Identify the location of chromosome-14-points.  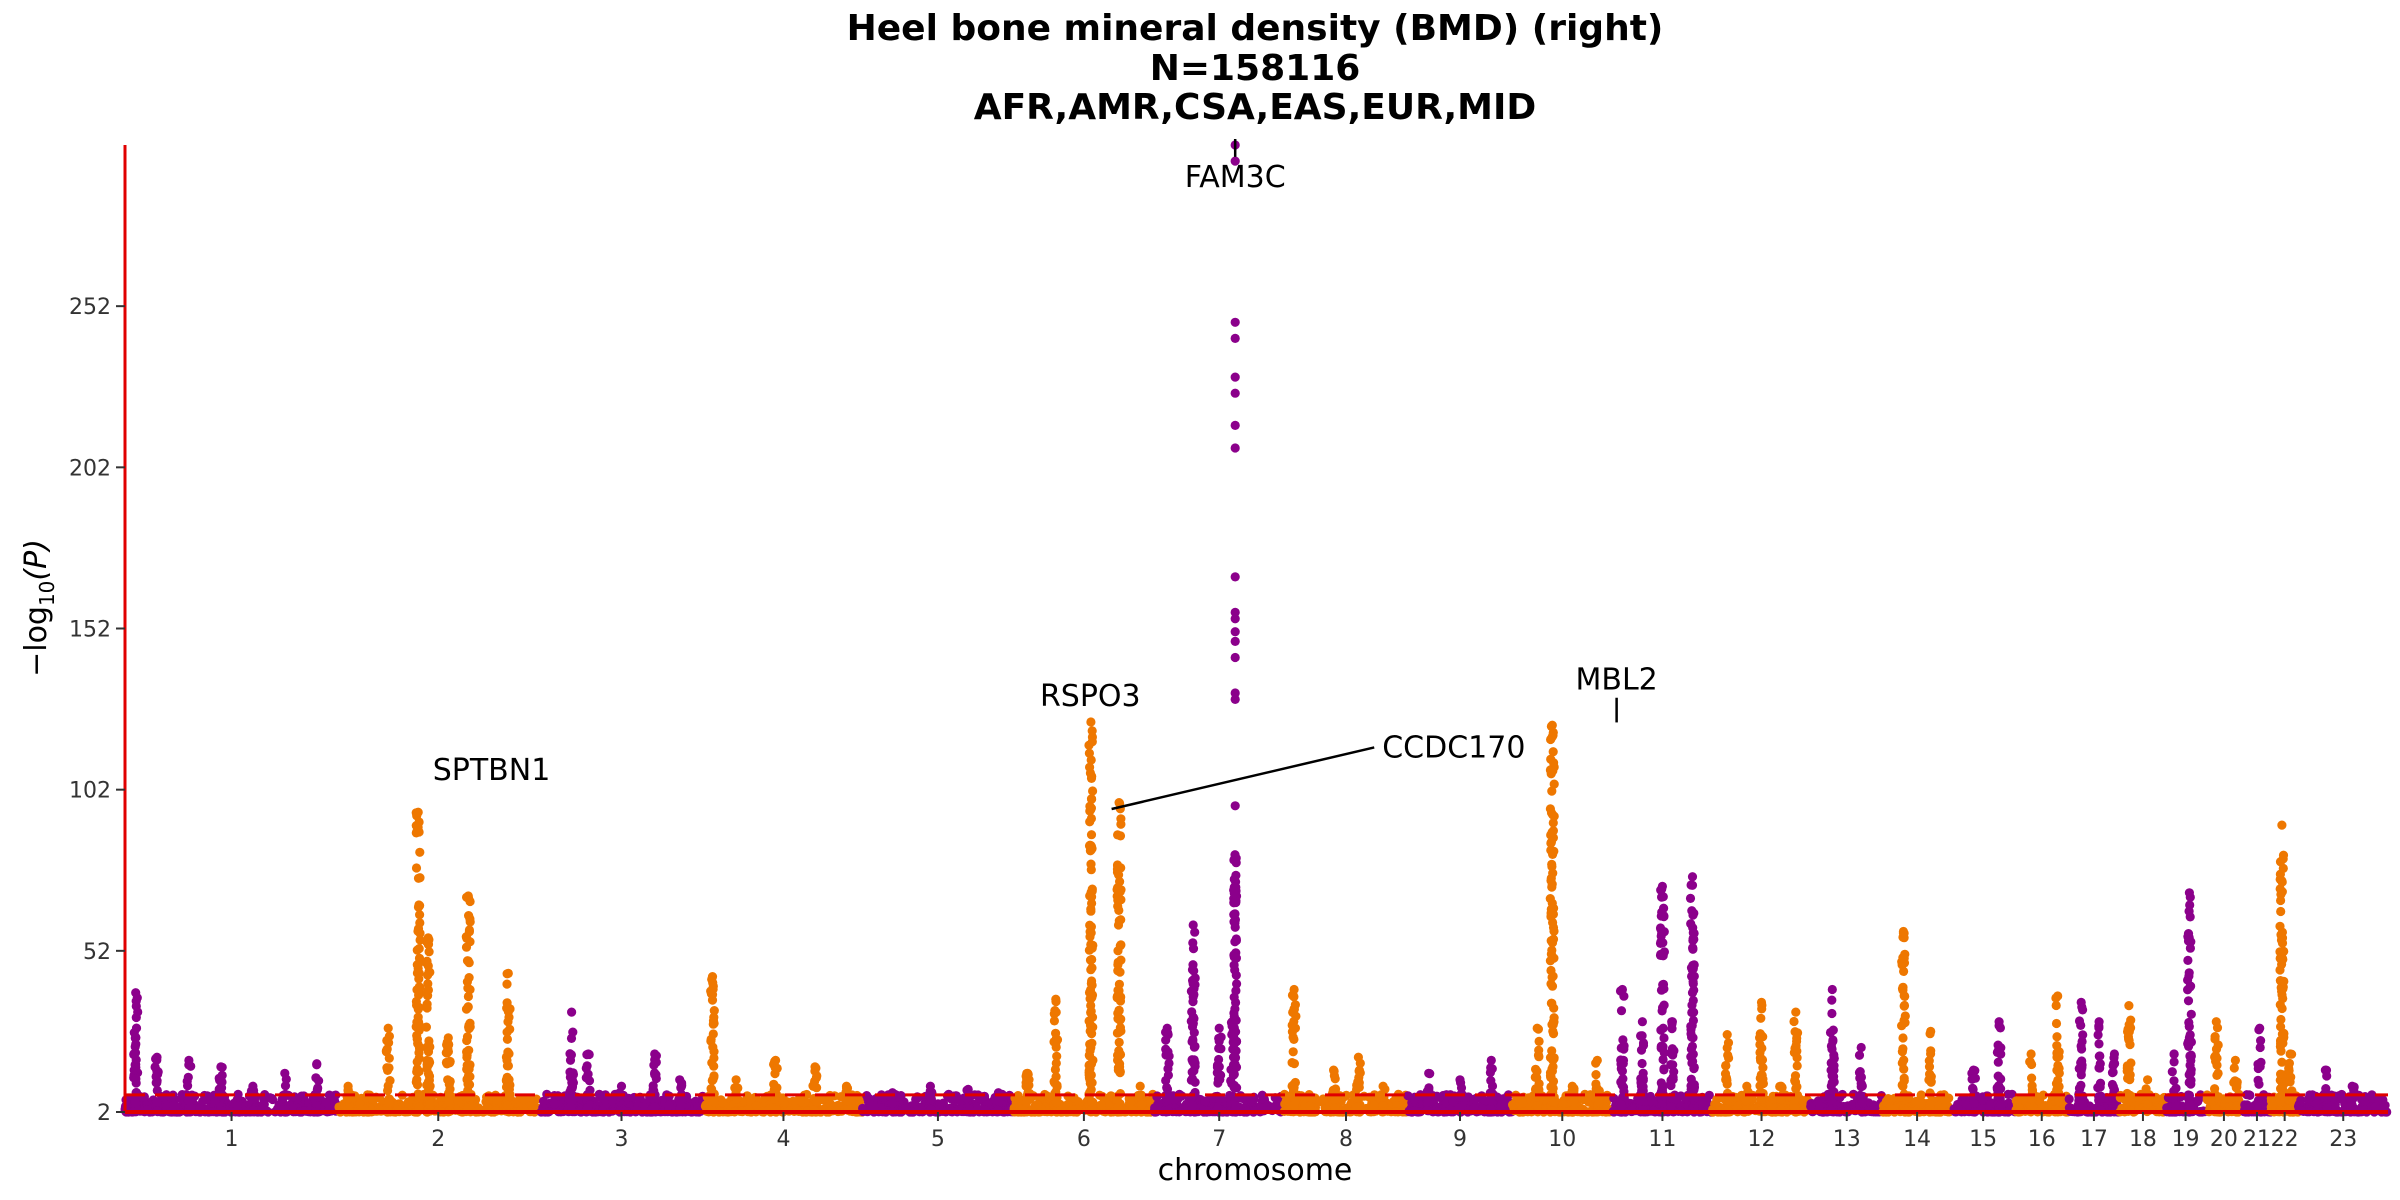
(1916, 1021).